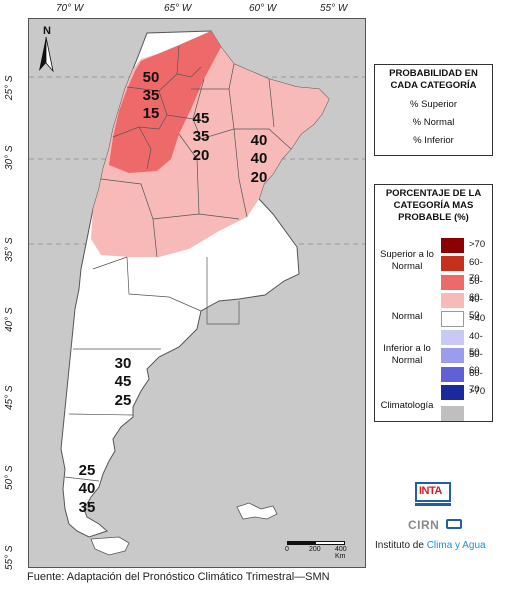 This screenshot has height=589, width=512. I want to click on lon-label-60w: 60° W, so click(263, 8).